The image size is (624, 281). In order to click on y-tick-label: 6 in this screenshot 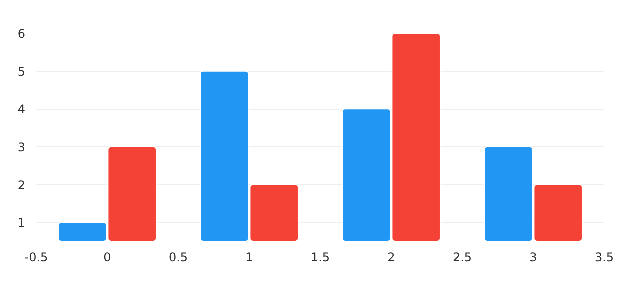, I will do `click(22, 34)`.